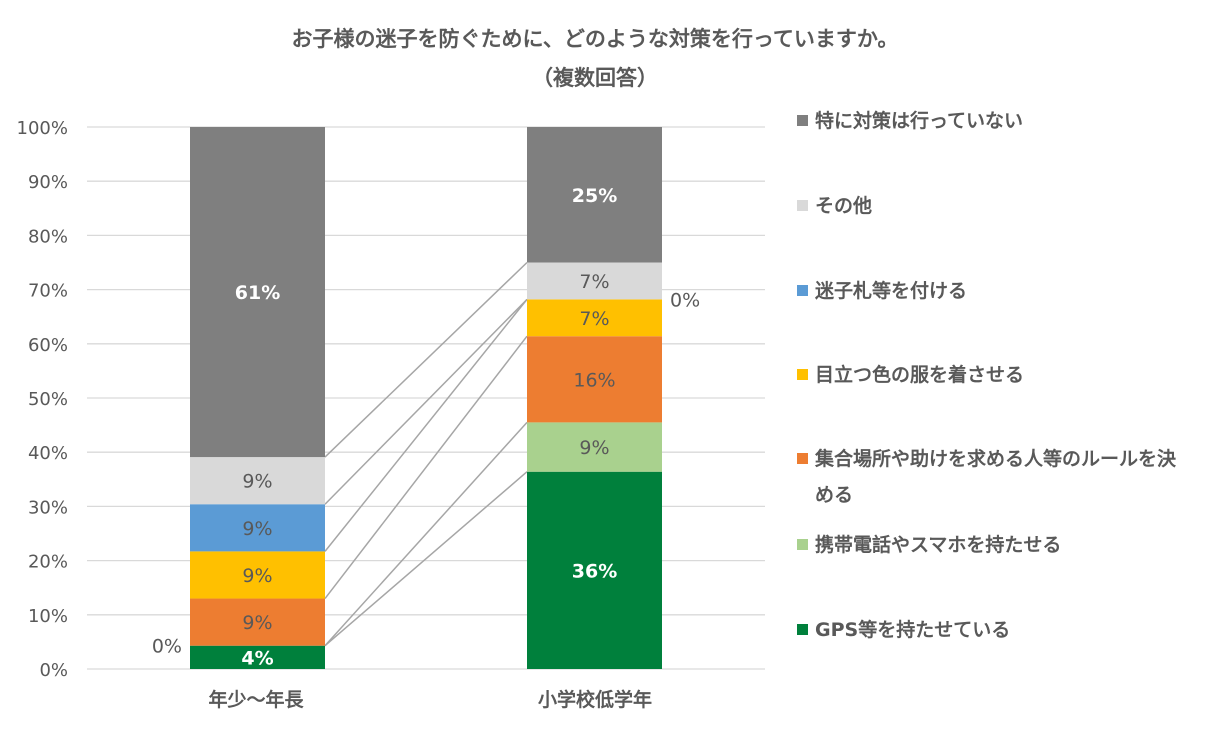 This screenshot has width=1206, height=737. I want to click on data-label: 25%, so click(594, 196).